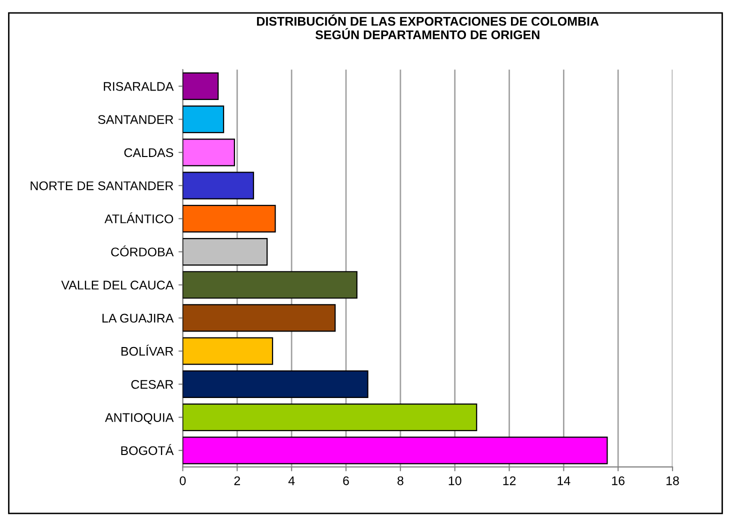  I want to click on y-tick-label: VALLE DEL CAUCA, so click(117, 285).